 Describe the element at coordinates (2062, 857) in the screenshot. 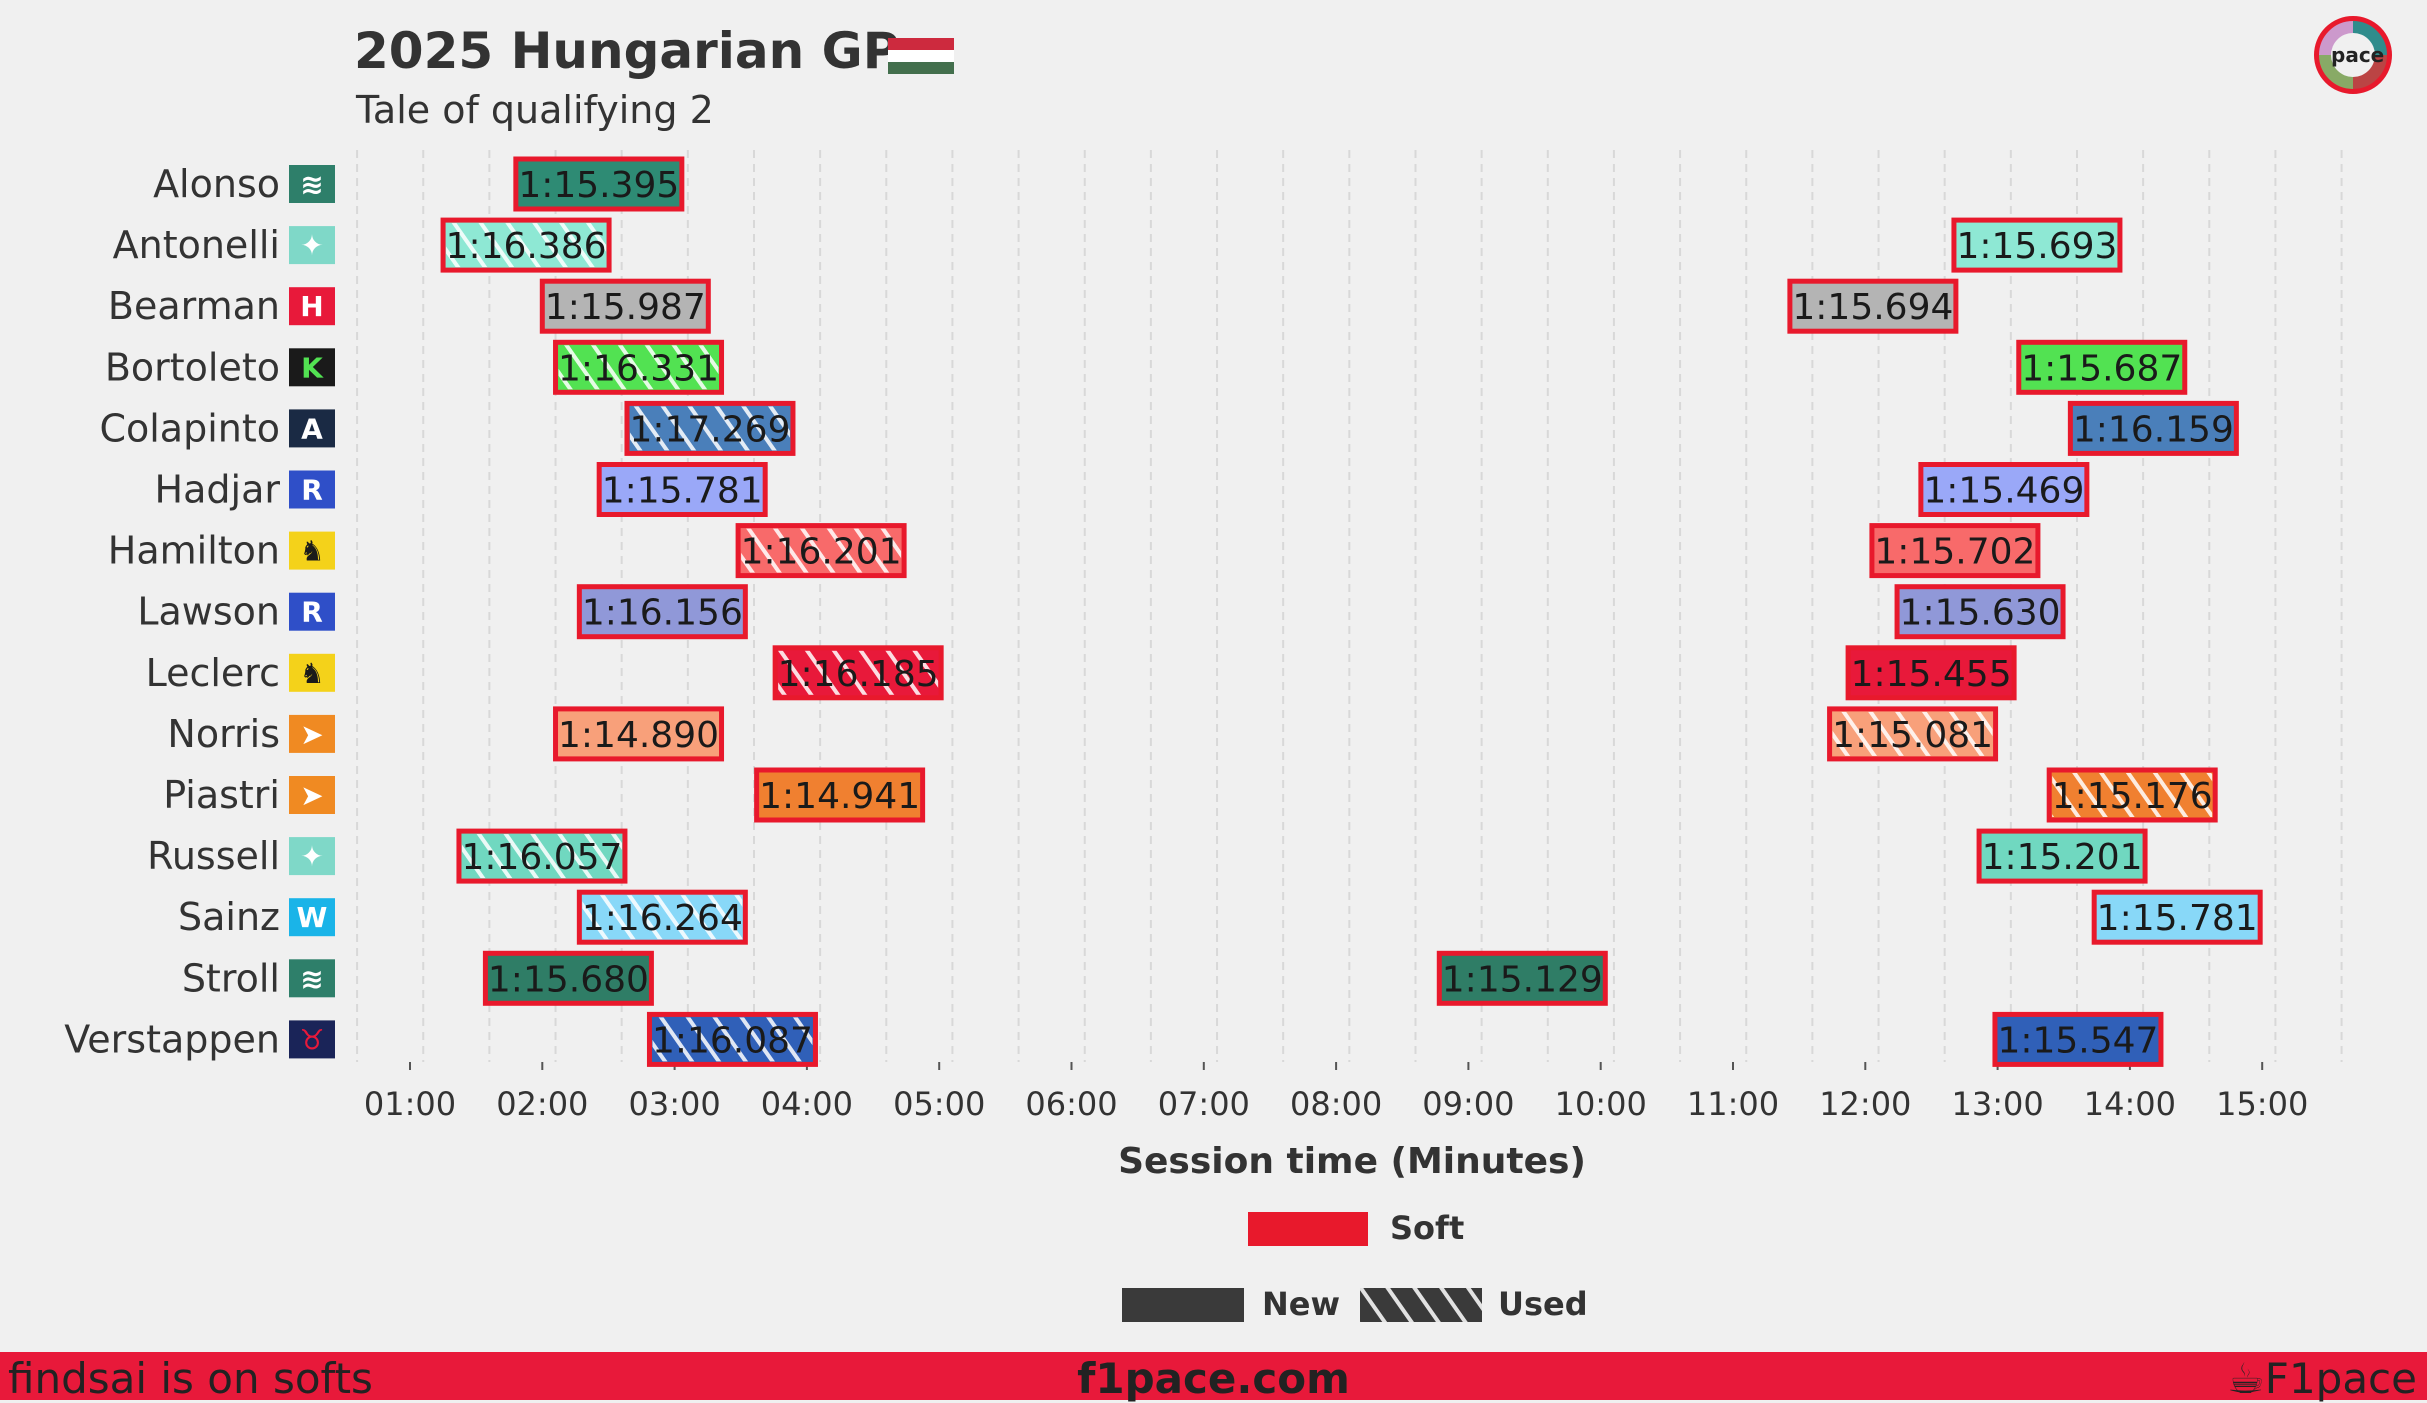

I see `lap-time-label: 1:15.201` at that location.